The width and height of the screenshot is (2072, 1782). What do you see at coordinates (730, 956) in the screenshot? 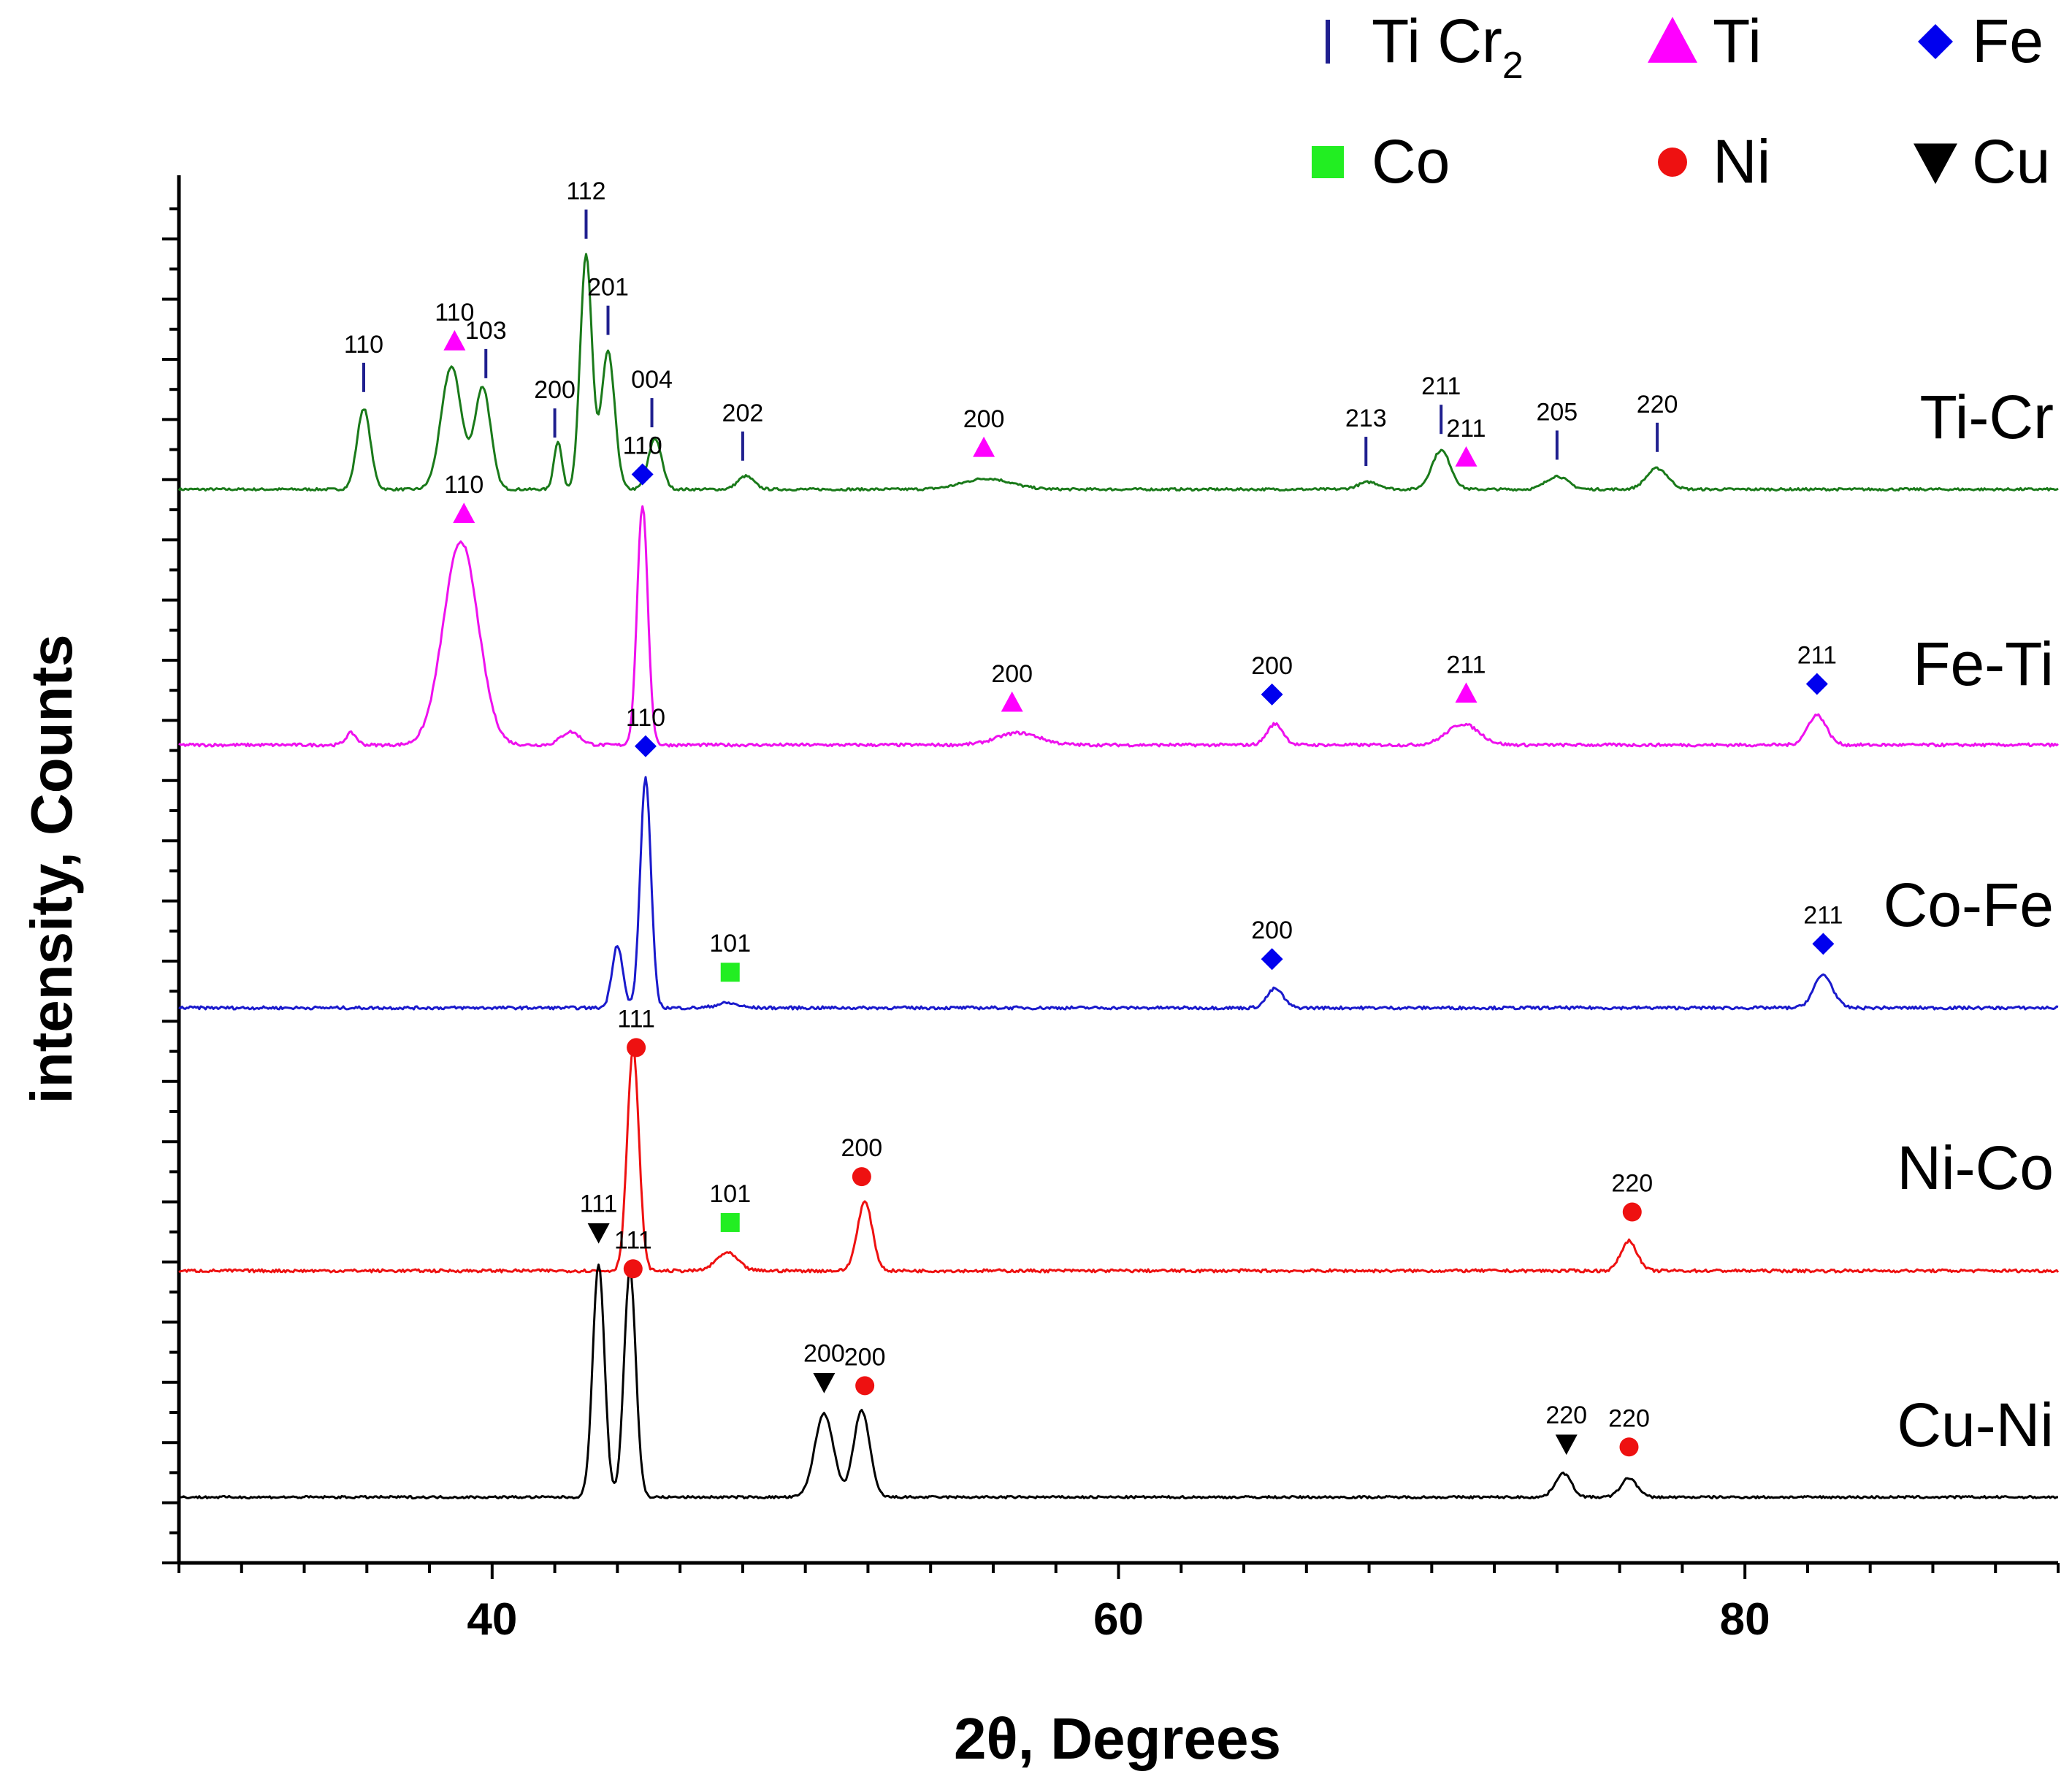
I see `peak-annotation: 101` at bounding box center [730, 956].